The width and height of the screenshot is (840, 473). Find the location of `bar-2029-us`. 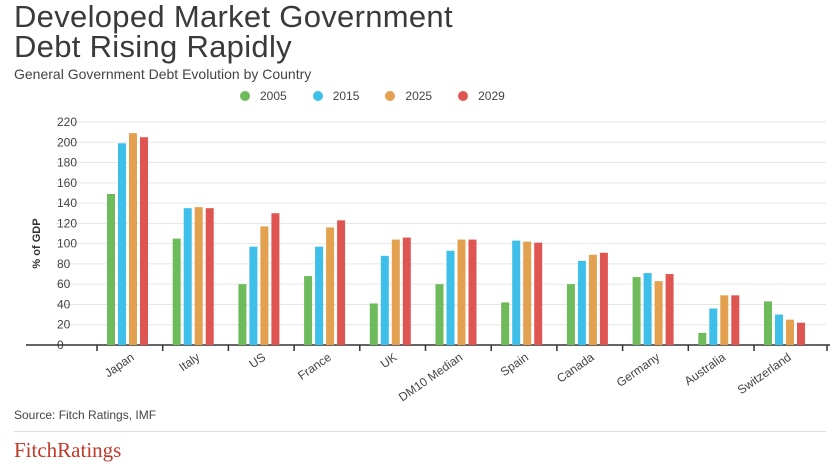

bar-2029-us is located at coordinates (275, 279).